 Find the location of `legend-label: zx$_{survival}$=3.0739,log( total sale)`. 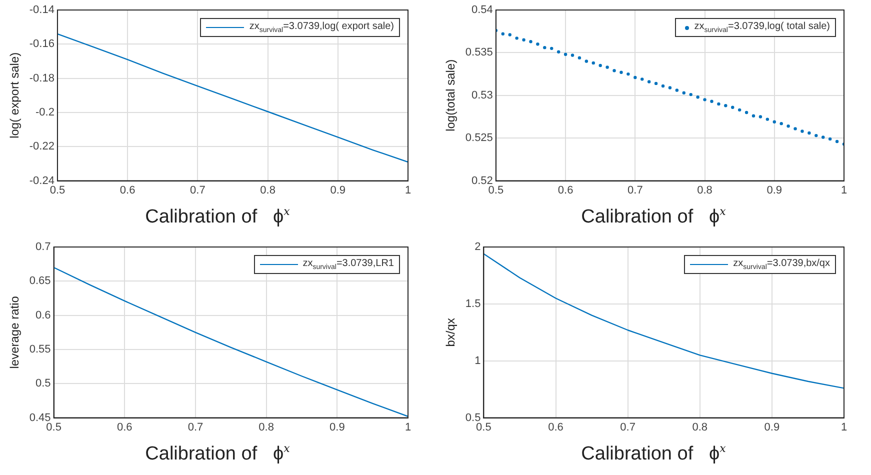

legend-label: zx$_{survival}$=3.0739,log( total sale) is located at coordinates (762, 27).